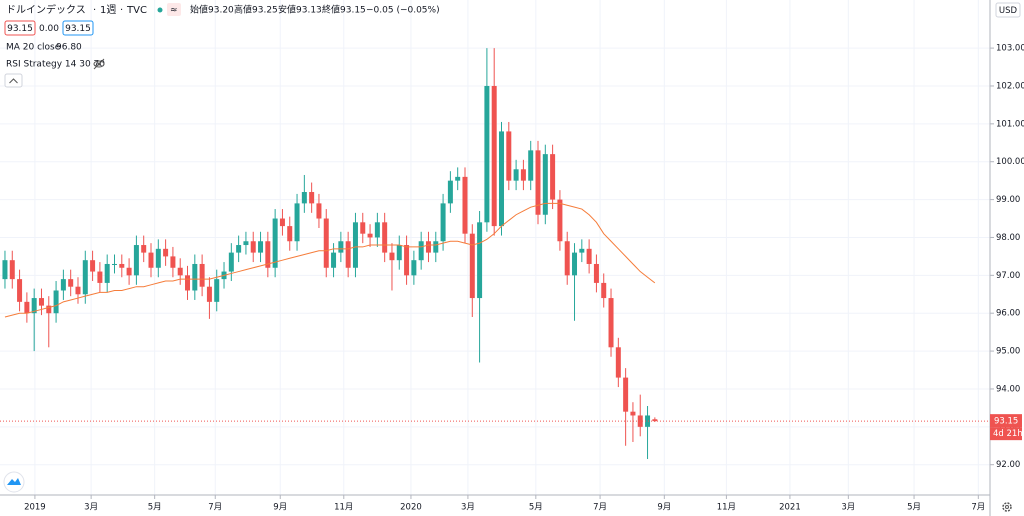 The height and width of the screenshot is (516, 1024). I want to click on y-tick-label: 96.00, so click(1008, 314).